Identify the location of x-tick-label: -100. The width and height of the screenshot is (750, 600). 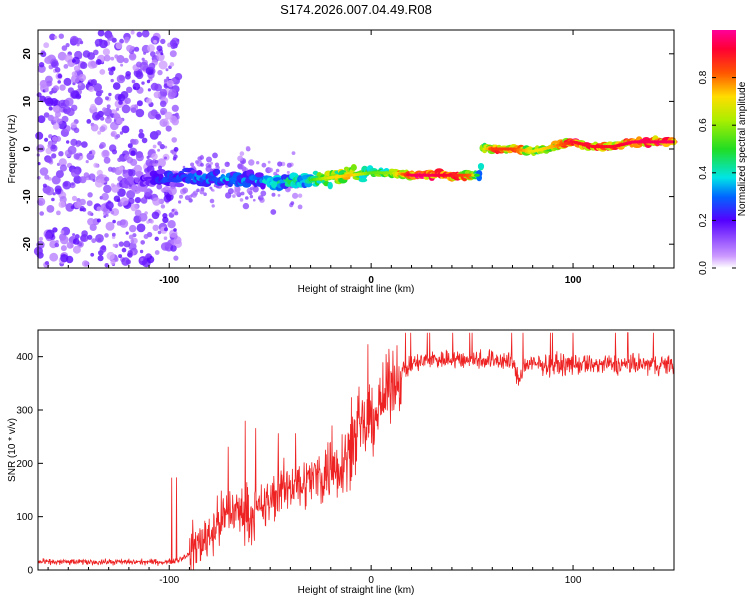
(169, 580).